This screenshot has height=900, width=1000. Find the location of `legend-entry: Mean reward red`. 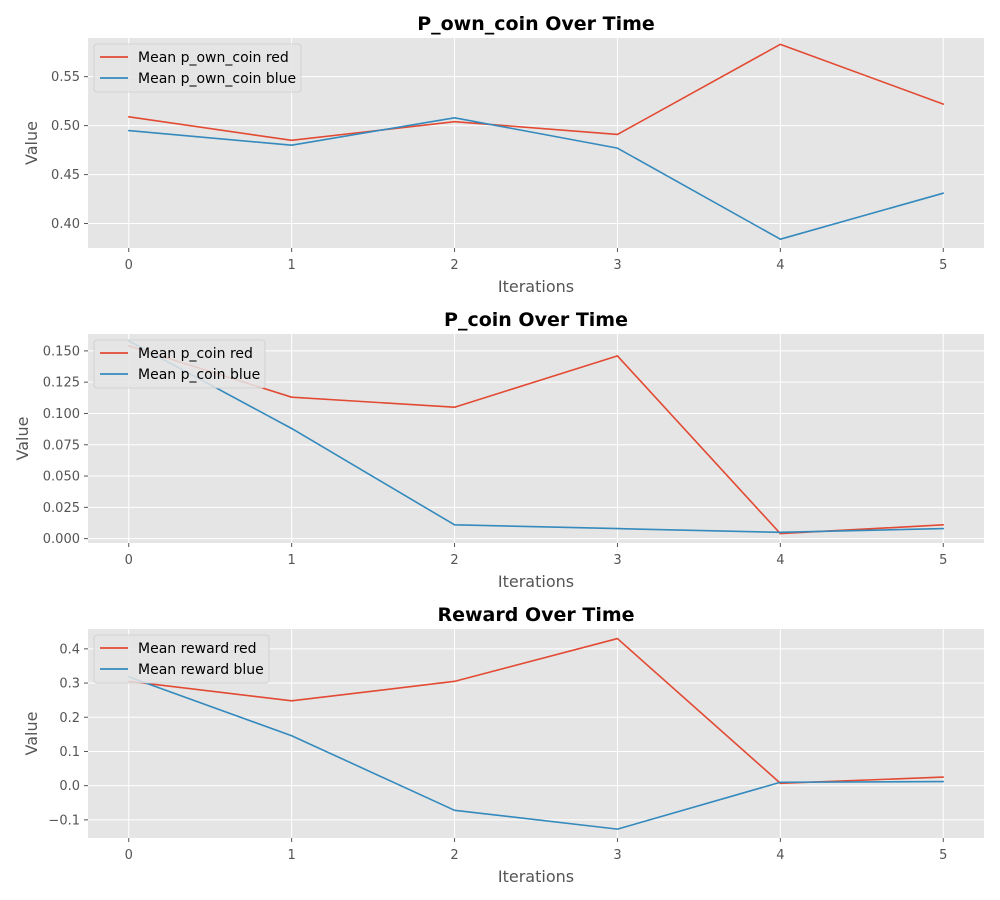

legend-entry: Mean reward red is located at coordinates (197, 649).